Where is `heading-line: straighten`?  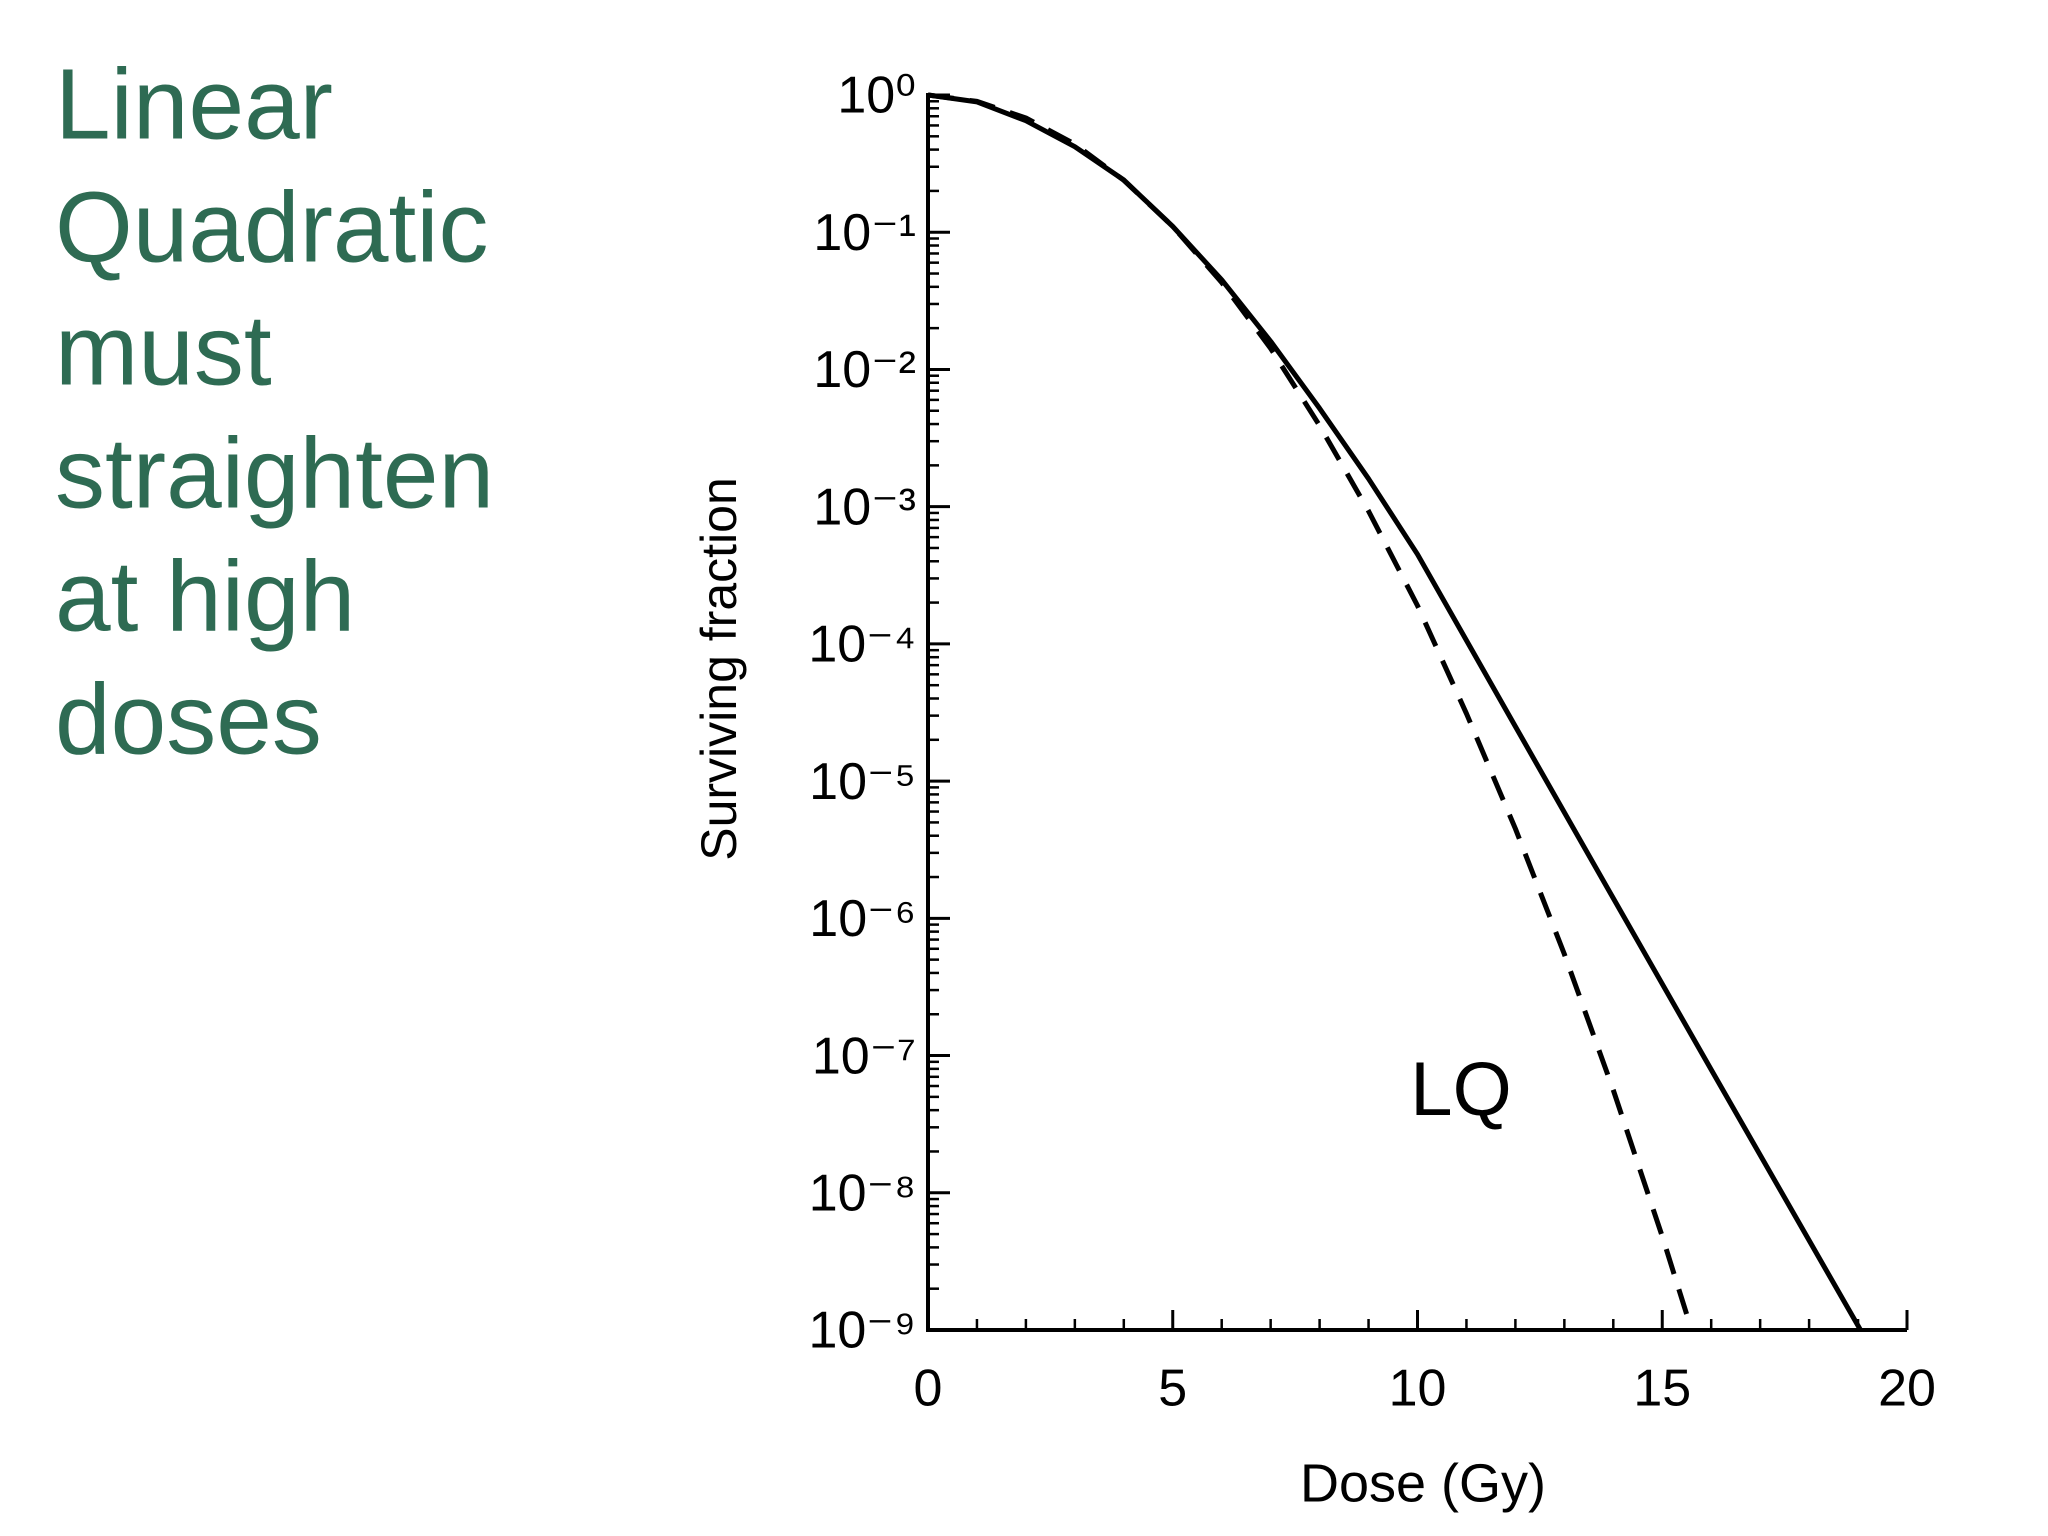 heading-line: straighten is located at coordinates (274, 473).